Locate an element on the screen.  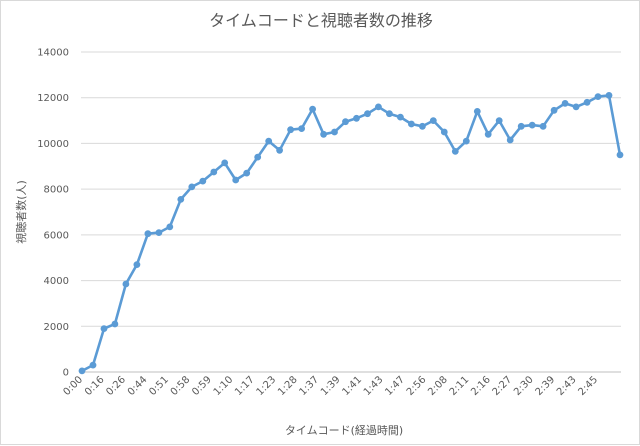
x-tick-label: 0:26 is located at coordinates (116, 386).